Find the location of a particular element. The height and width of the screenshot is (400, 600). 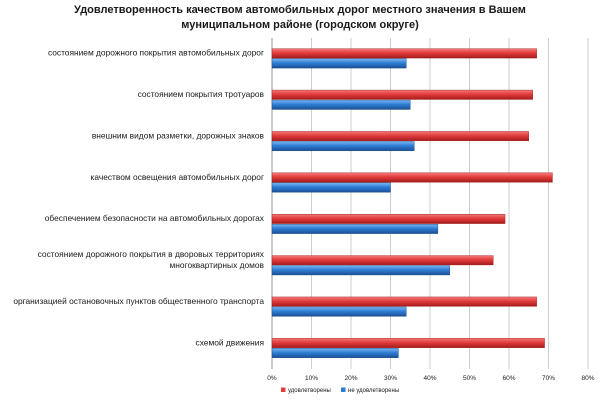

category-label: схемой движения is located at coordinates (230, 342).